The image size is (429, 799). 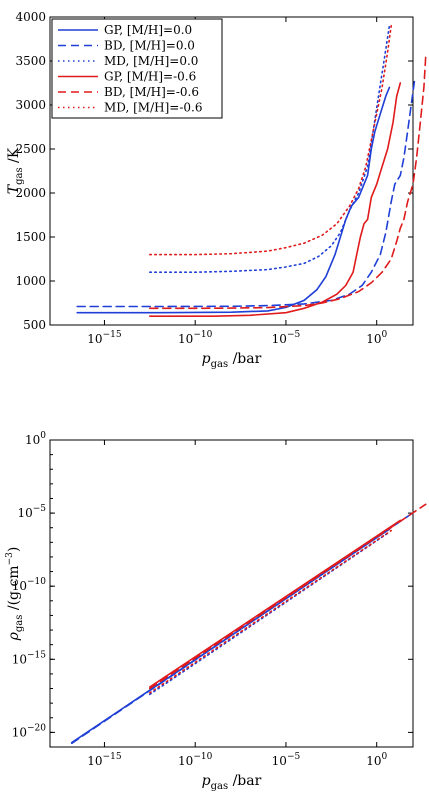 I want to click on y-tick-label: 1500, so click(x=30, y=237).